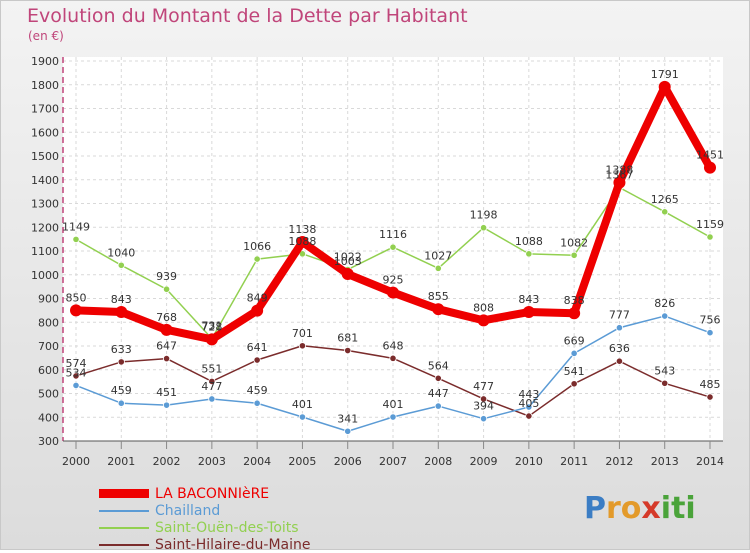 The image size is (750, 553). Describe the element at coordinates (257, 461) in the screenshot. I see `x-tick-label: 2004` at that location.